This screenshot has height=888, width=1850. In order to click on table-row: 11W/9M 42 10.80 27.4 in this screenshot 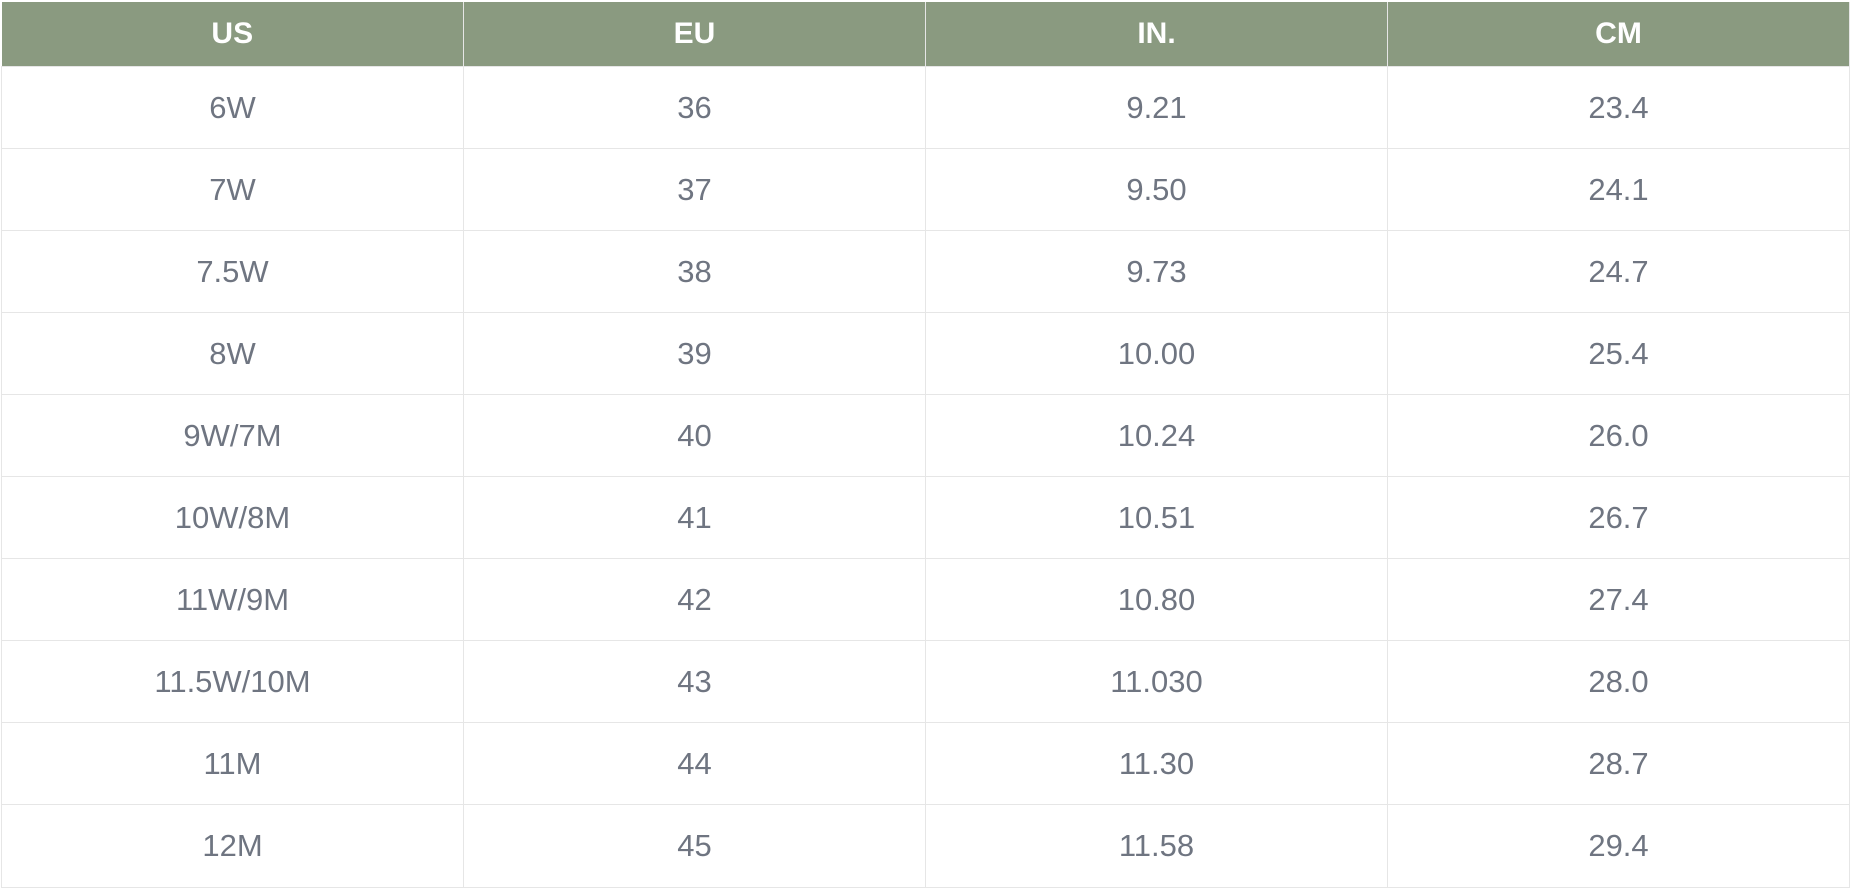, I will do `click(925, 599)`.